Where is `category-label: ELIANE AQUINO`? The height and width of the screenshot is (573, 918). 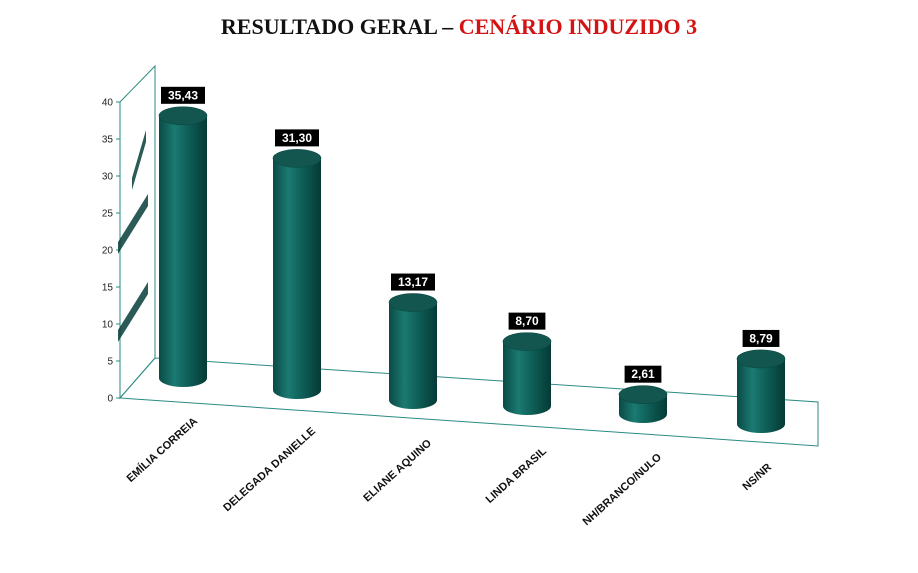 category-label: ELIANE AQUINO is located at coordinates (397, 470).